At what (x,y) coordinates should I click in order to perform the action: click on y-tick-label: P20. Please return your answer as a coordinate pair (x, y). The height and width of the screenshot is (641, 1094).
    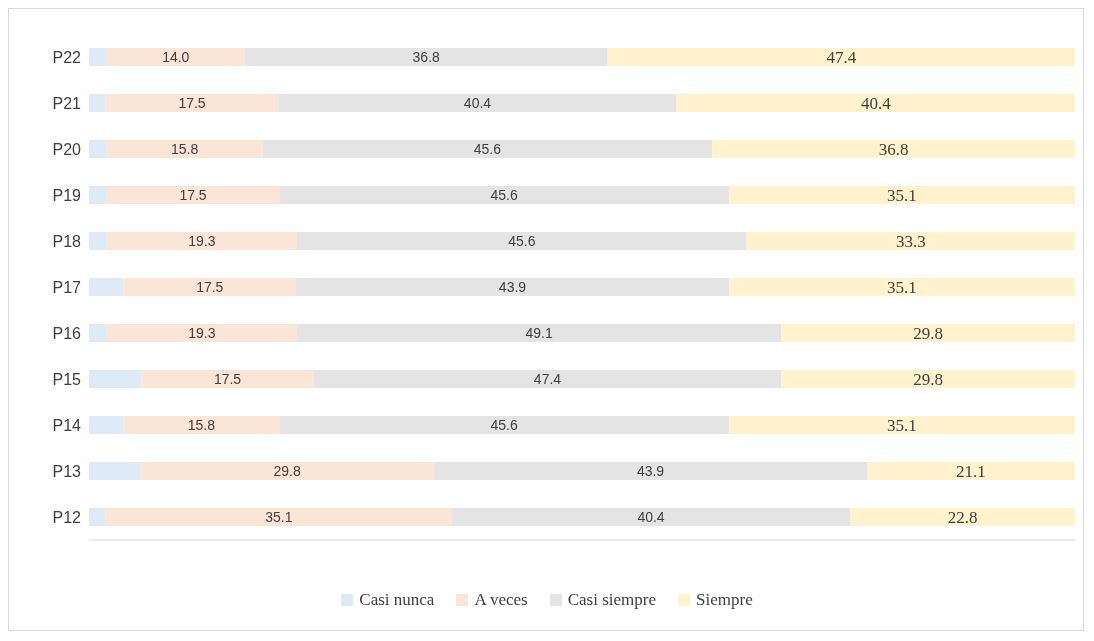
    Looking at the image, I should click on (67, 149).